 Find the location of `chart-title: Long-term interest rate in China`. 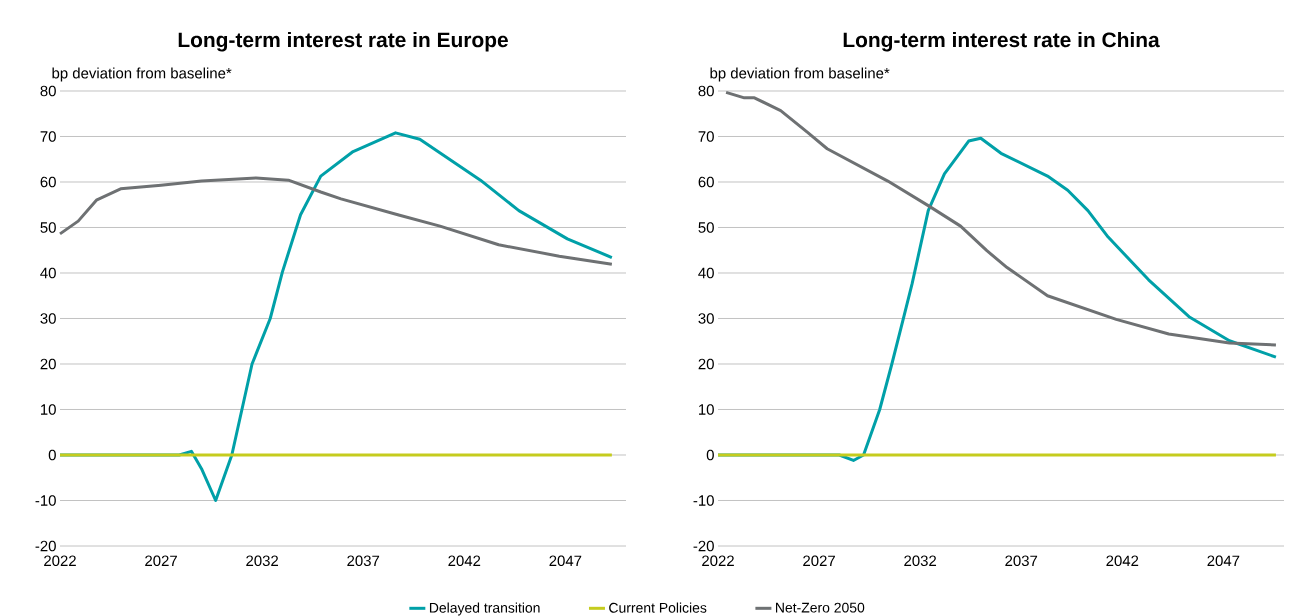

chart-title: Long-term interest rate in China is located at coordinates (1001, 41).